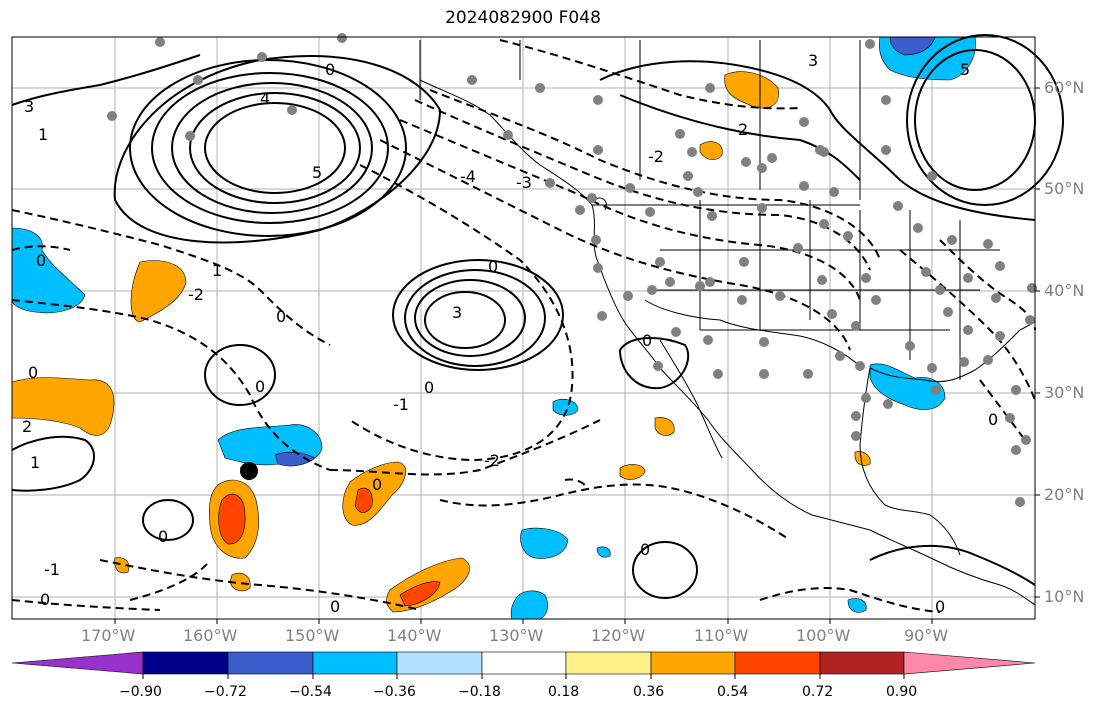 Image resolution: width=1105 pixels, height=712 pixels. Describe the element at coordinates (524, 182) in the screenshot. I see `contour-label: -3` at that location.